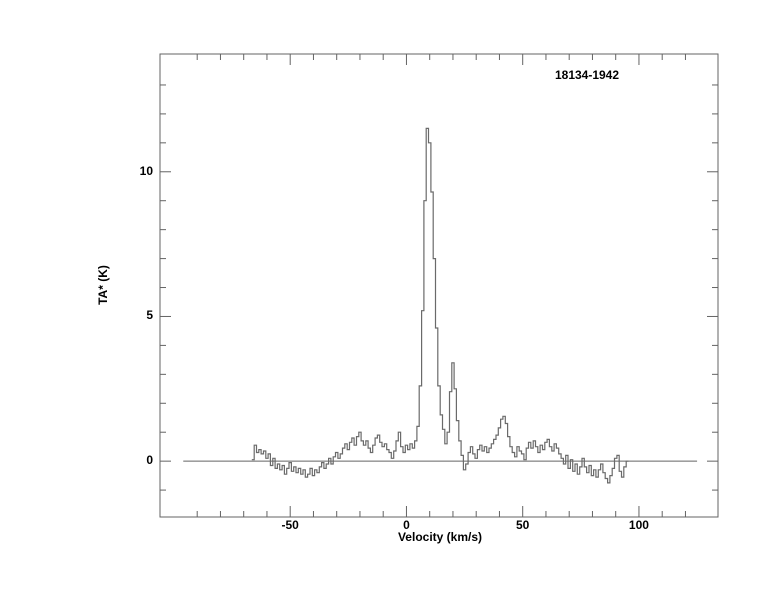 The width and height of the screenshot is (774, 612). Describe the element at coordinates (149, 315) in the screenshot. I see `y-tick-label: 5` at that location.